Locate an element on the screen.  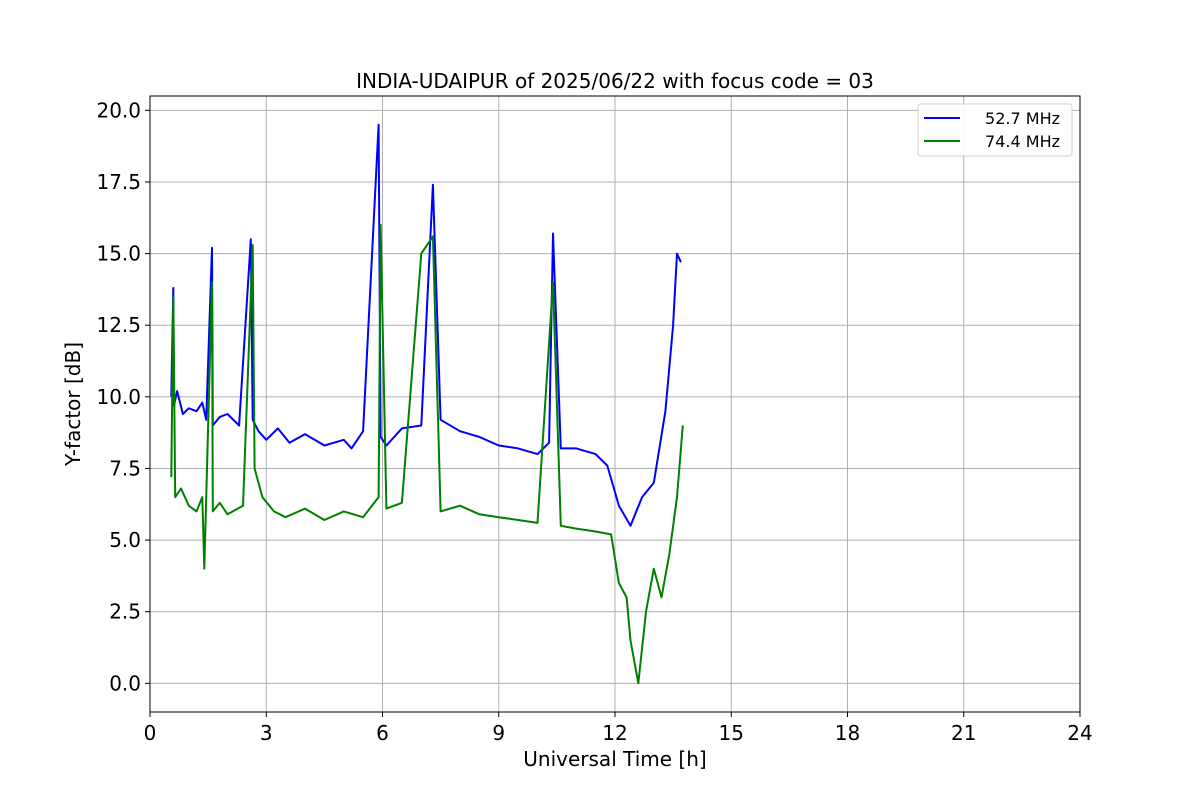
y-tick-label: 17.5 is located at coordinates (118, 182).